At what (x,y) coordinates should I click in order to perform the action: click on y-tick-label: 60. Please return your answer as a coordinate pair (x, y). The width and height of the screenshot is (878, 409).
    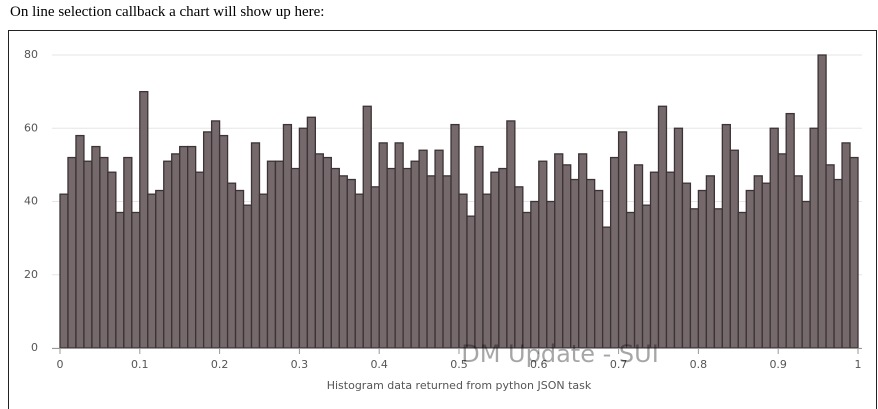
    Looking at the image, I should click on (31, 127).